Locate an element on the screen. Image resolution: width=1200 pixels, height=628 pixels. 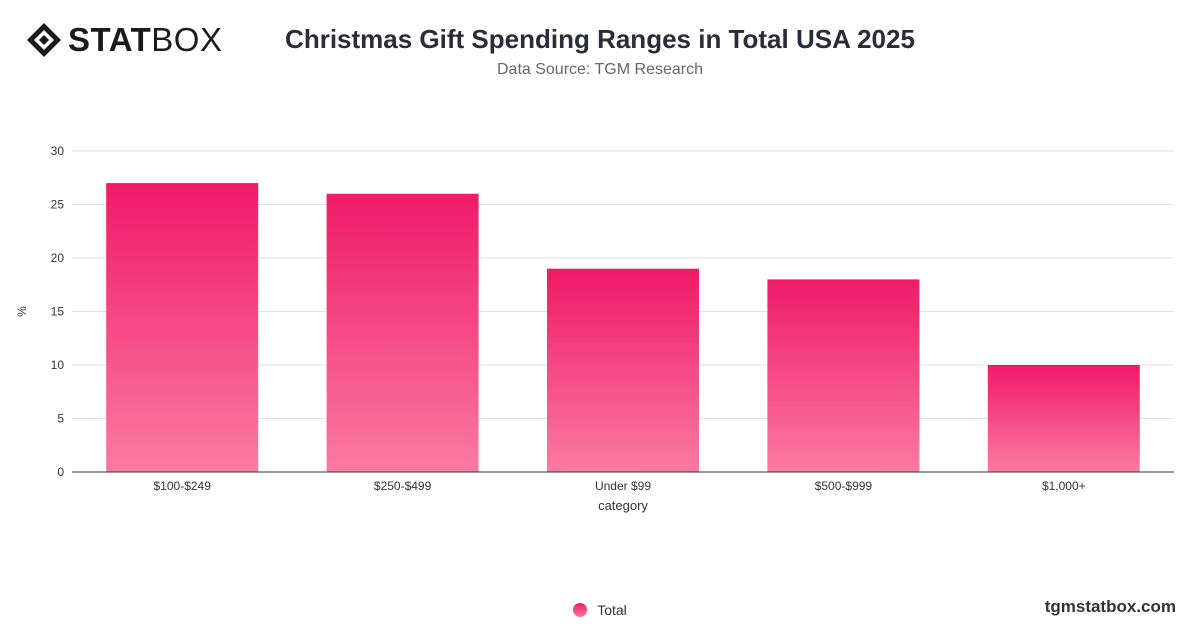
x-axis-title: category is located at coordinates (623, 505).